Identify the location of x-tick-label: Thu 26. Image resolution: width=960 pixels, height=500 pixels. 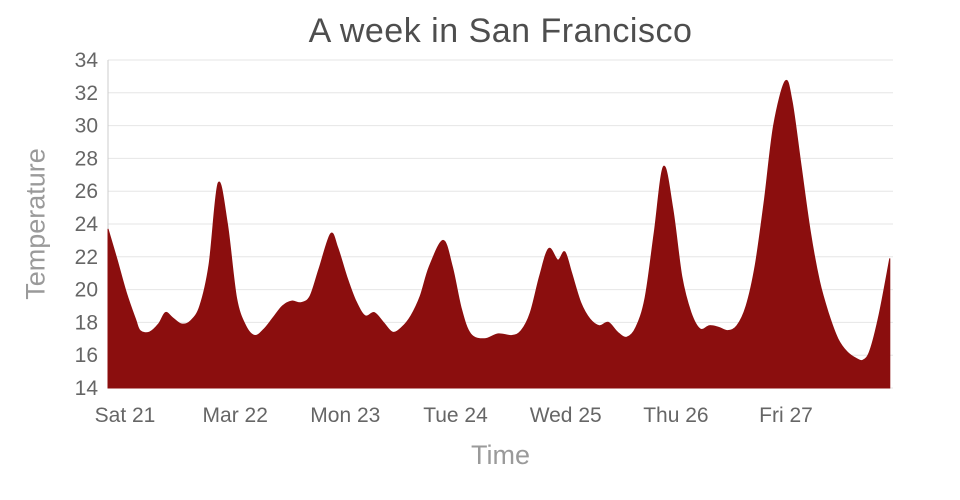
(675, 415).